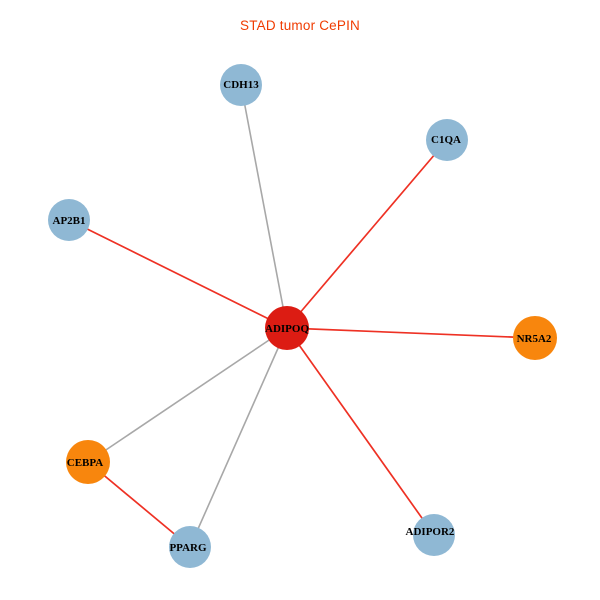 The image size is (600, 600). I want to click on edge-cebpa-pparg, so click(139, 504).